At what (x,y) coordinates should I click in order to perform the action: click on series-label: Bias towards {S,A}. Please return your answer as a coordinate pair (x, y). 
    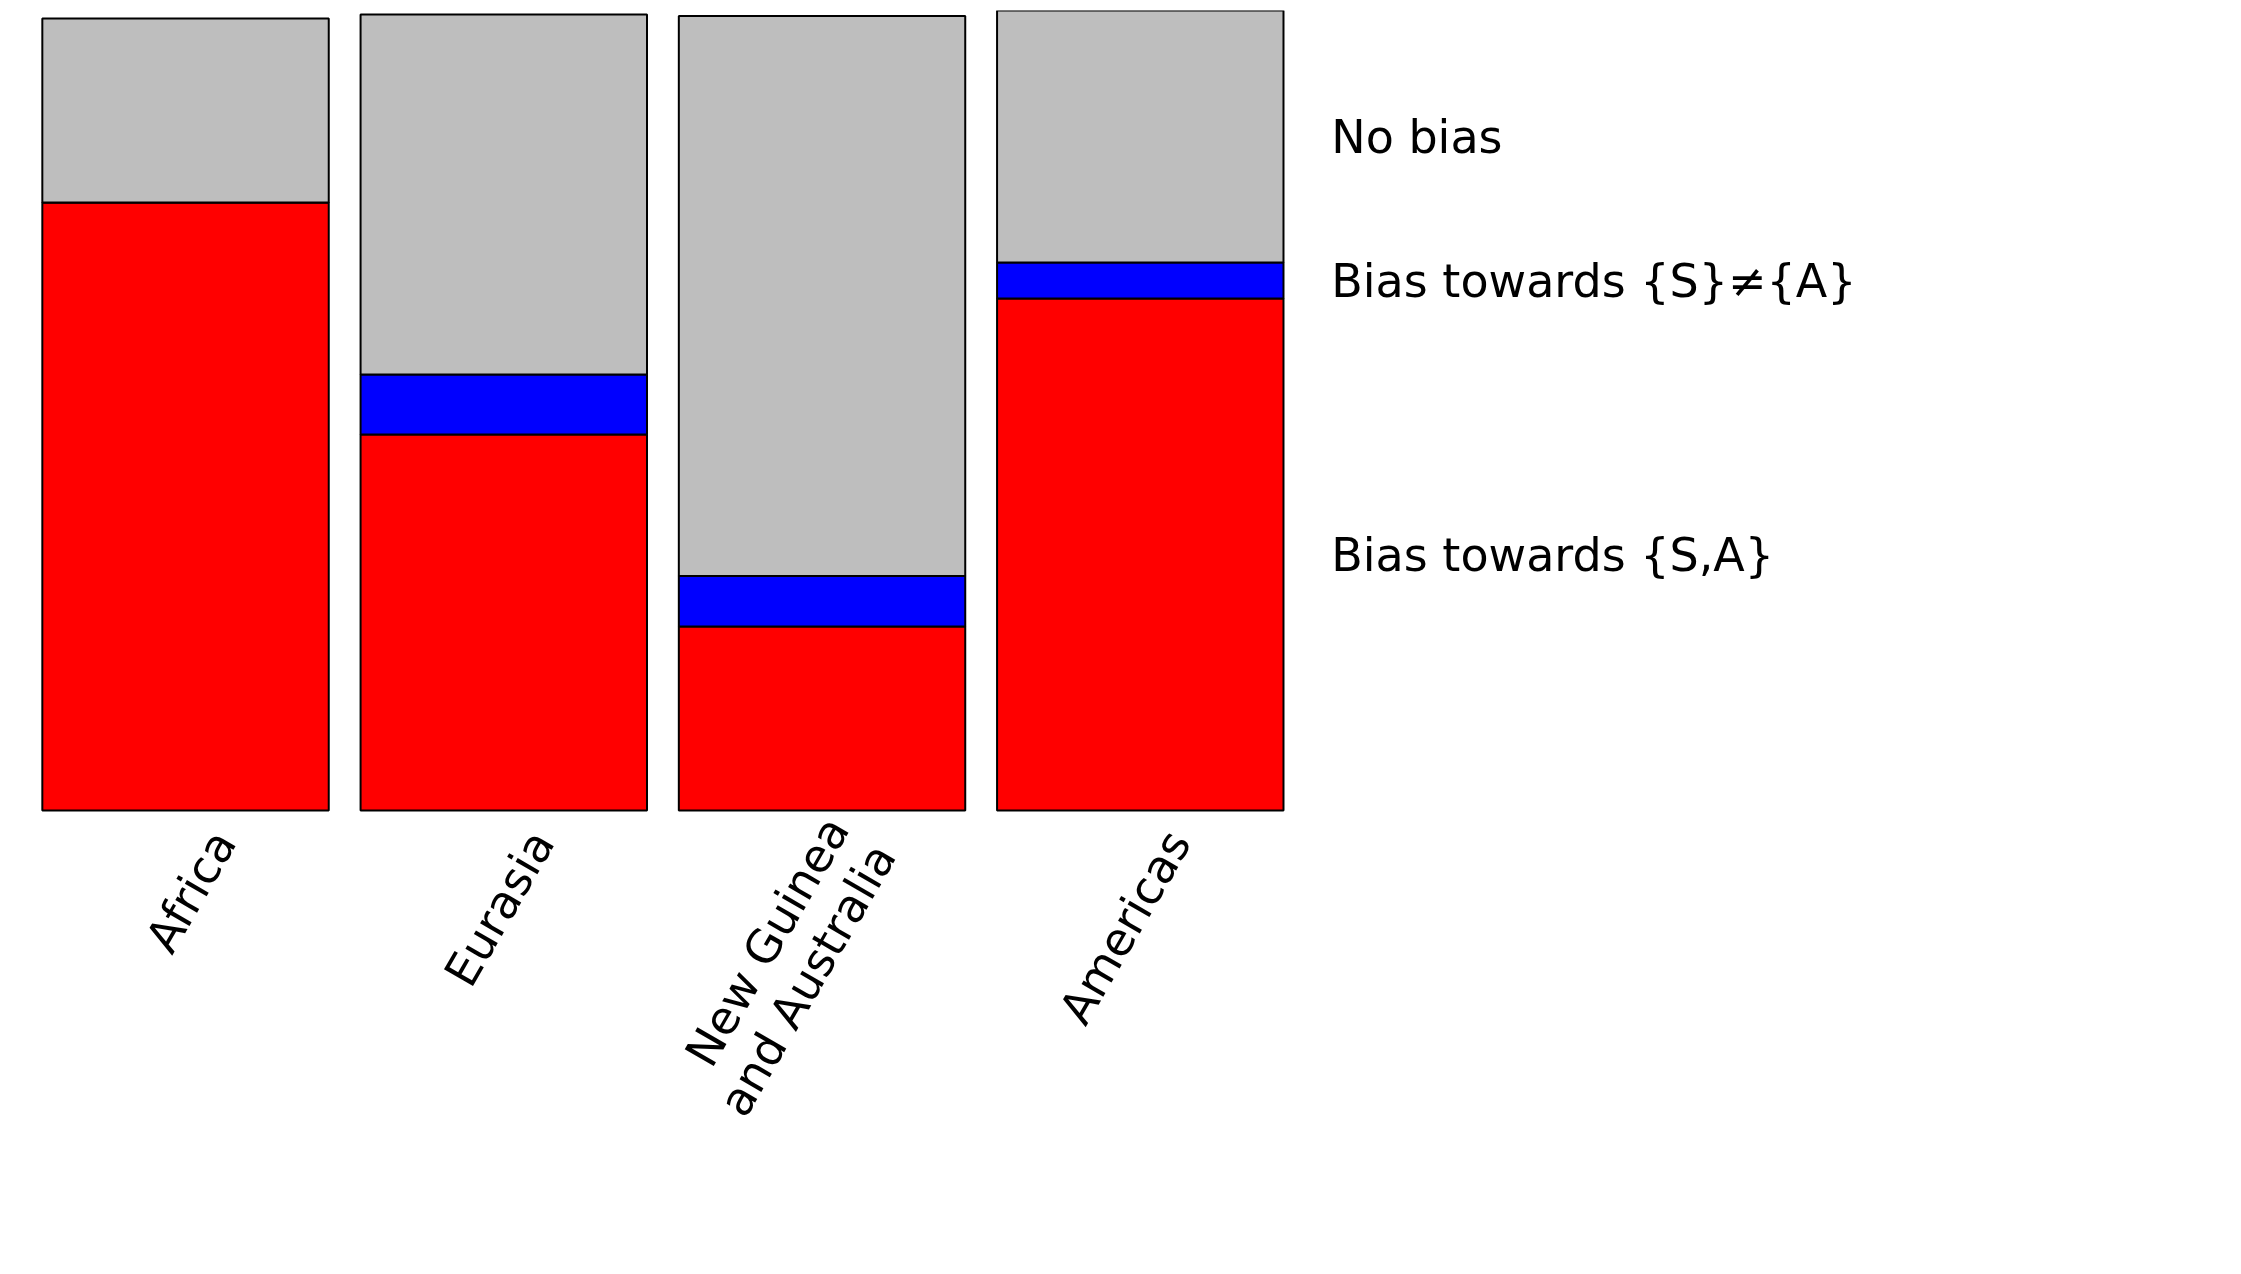
    Looking at the image, I should click on (1553, 554).